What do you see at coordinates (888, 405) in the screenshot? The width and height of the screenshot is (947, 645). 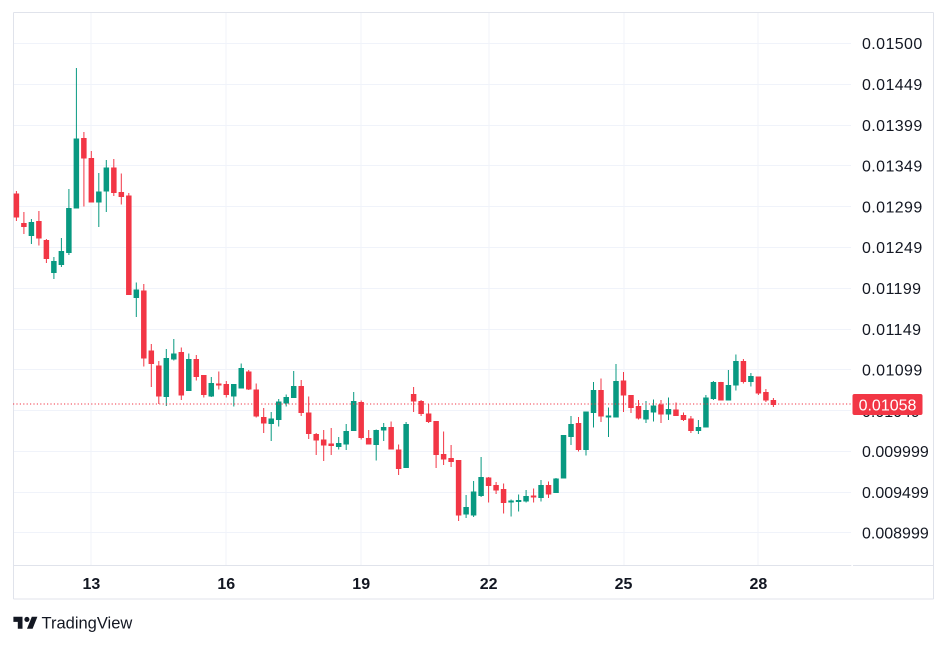 I see `svg-text: 0.01058` at bounding box center [888, 405].